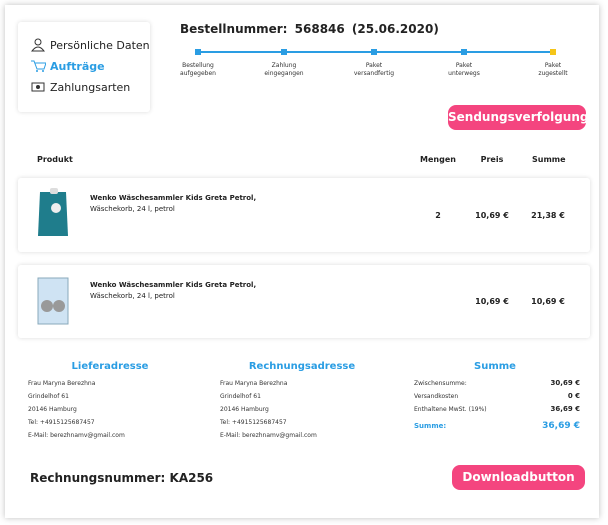 The image size is (608, 525). Describe the element at coordinates (38, 65) in the screenshot. I see `nav-icons` at that location.